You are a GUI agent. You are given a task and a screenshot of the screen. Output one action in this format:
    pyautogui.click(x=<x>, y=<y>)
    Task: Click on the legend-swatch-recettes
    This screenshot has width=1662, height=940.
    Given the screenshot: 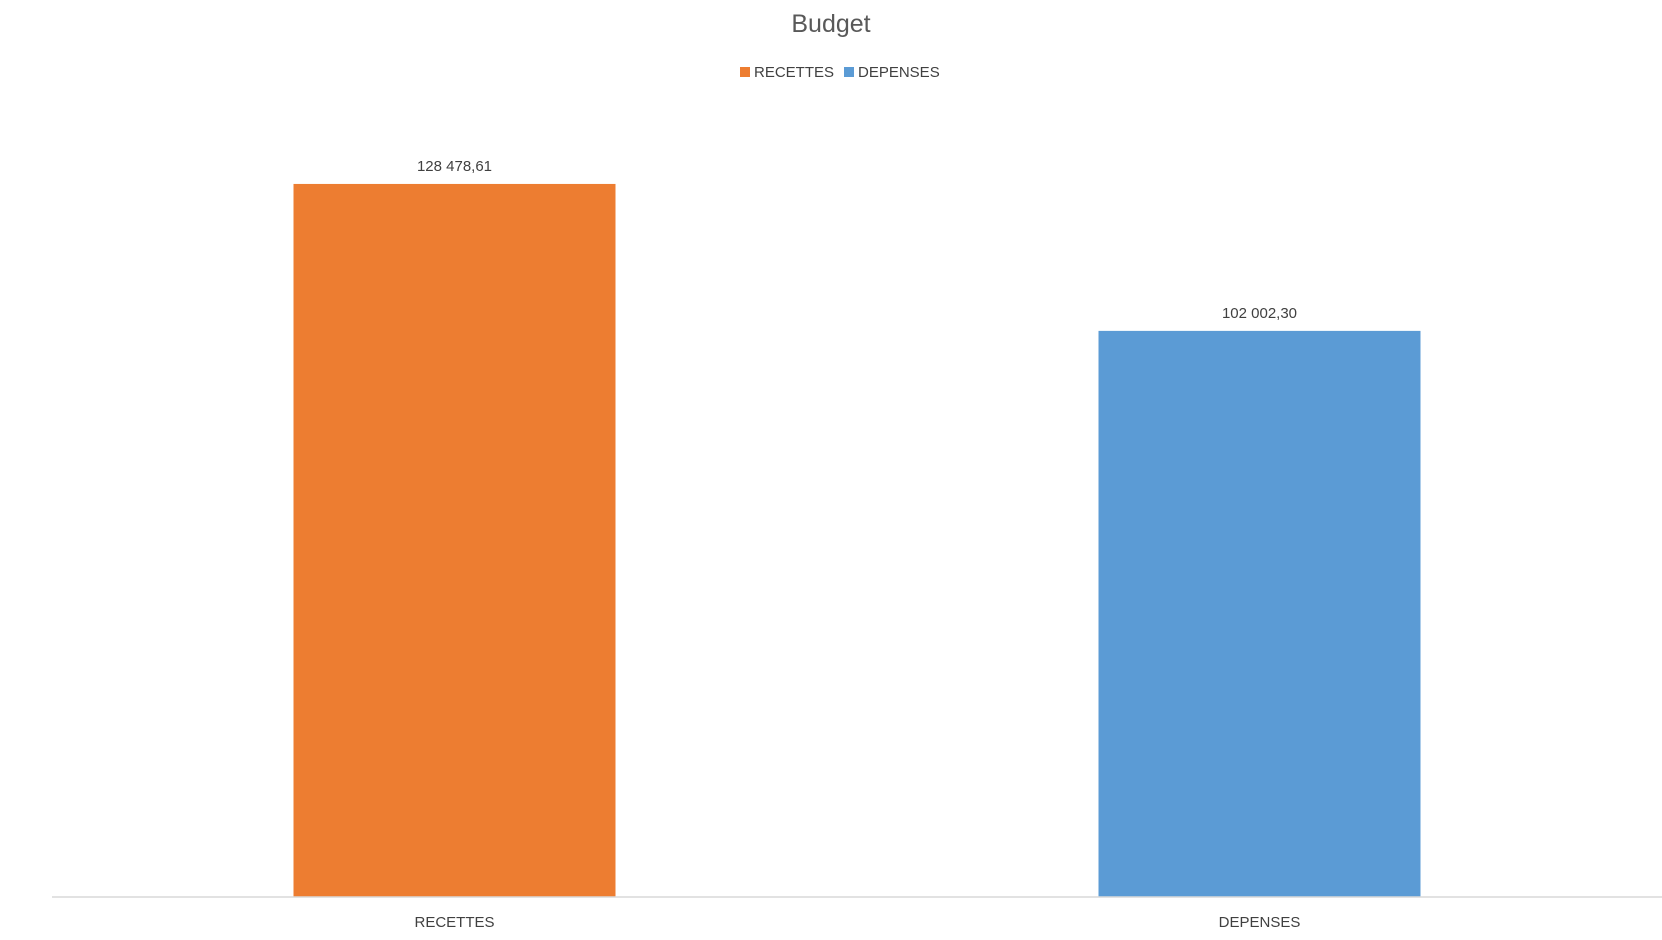 What is the action you would take?
    pyautogui.click(x=745, y=72)
    